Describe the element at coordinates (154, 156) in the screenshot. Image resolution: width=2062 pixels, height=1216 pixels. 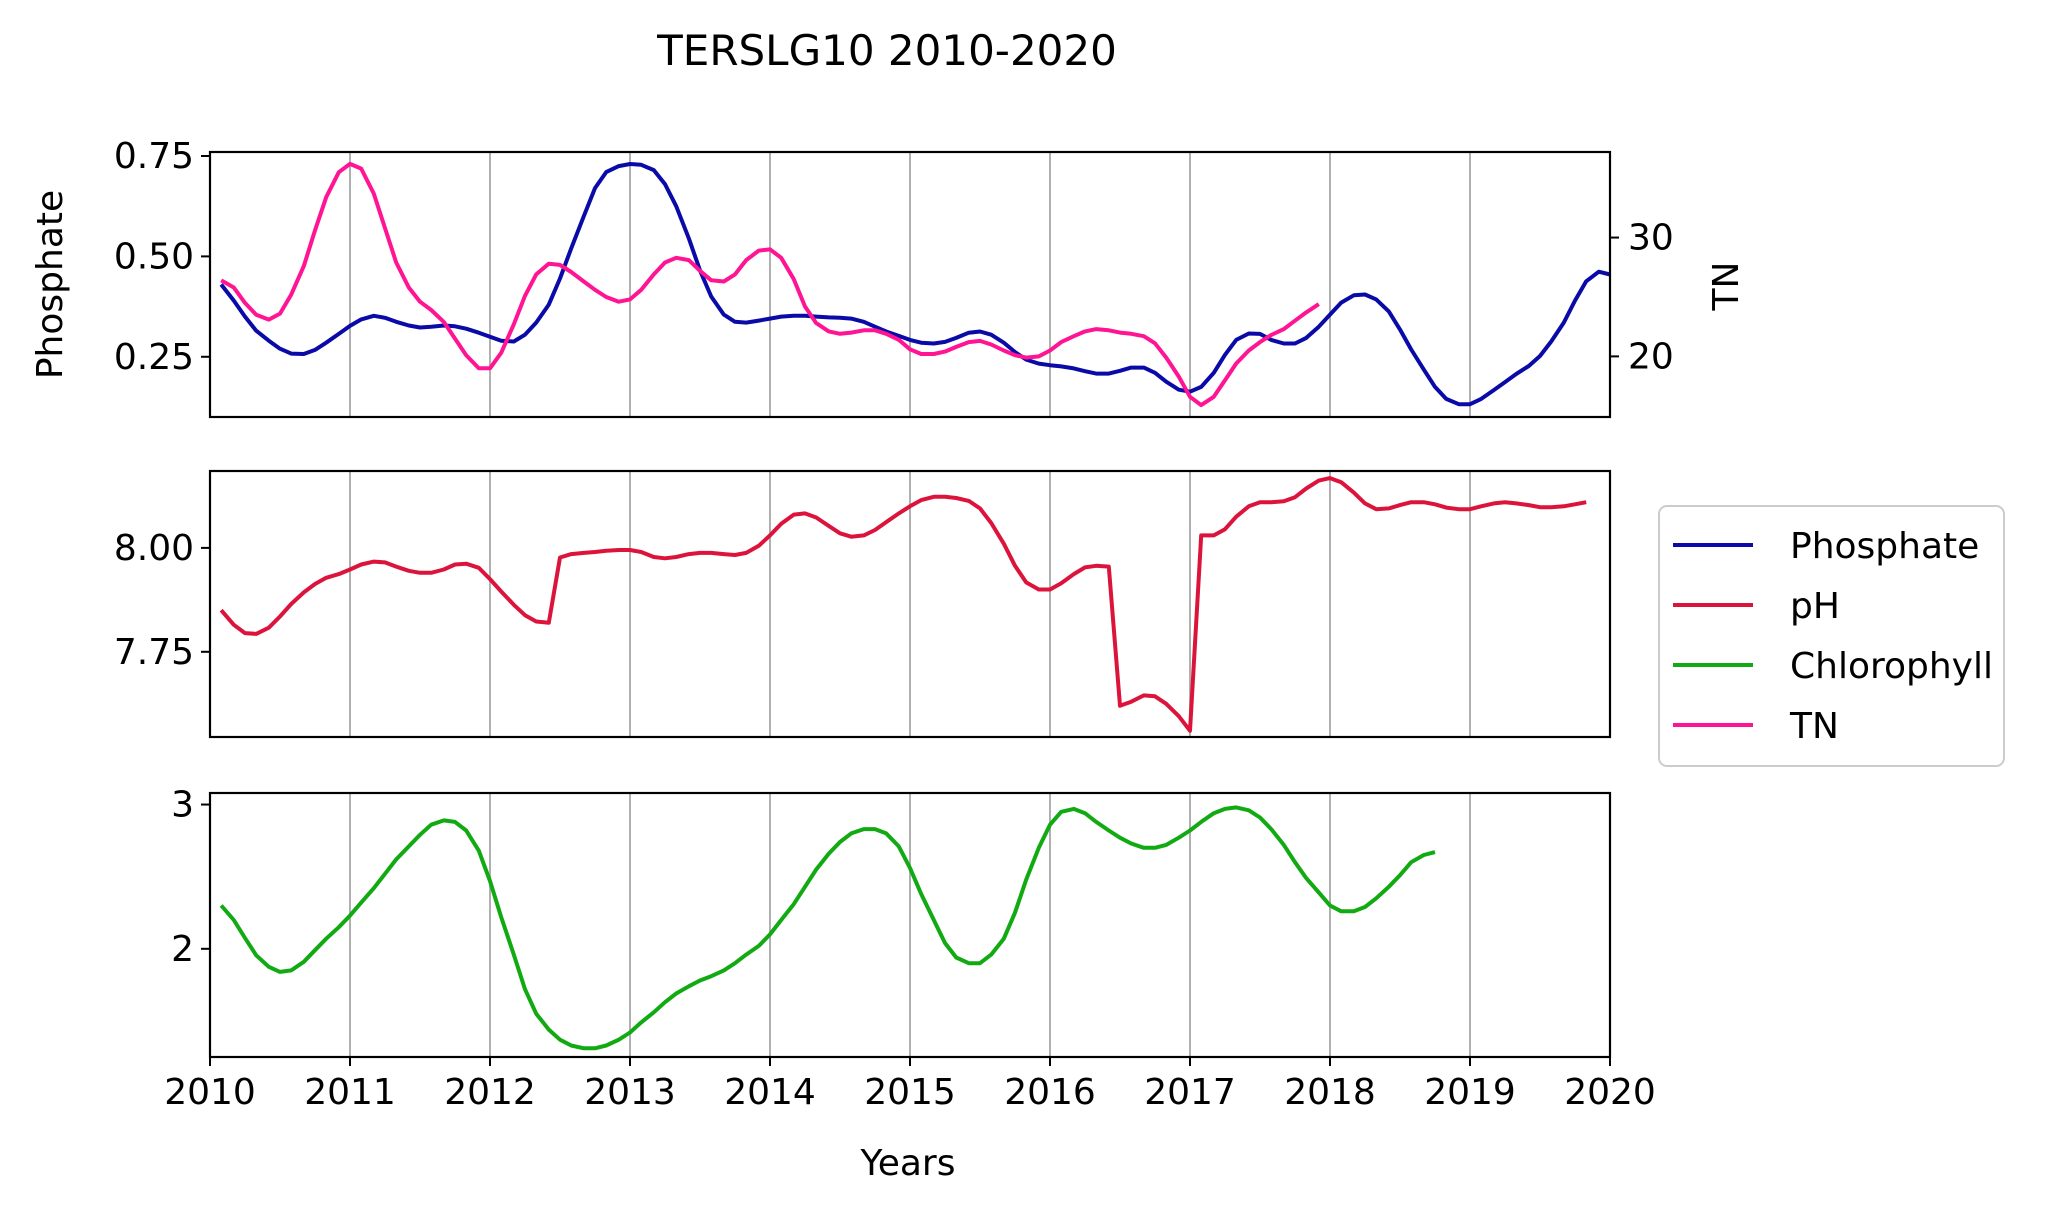
I see `y-tick-label: 0.75` at that location.